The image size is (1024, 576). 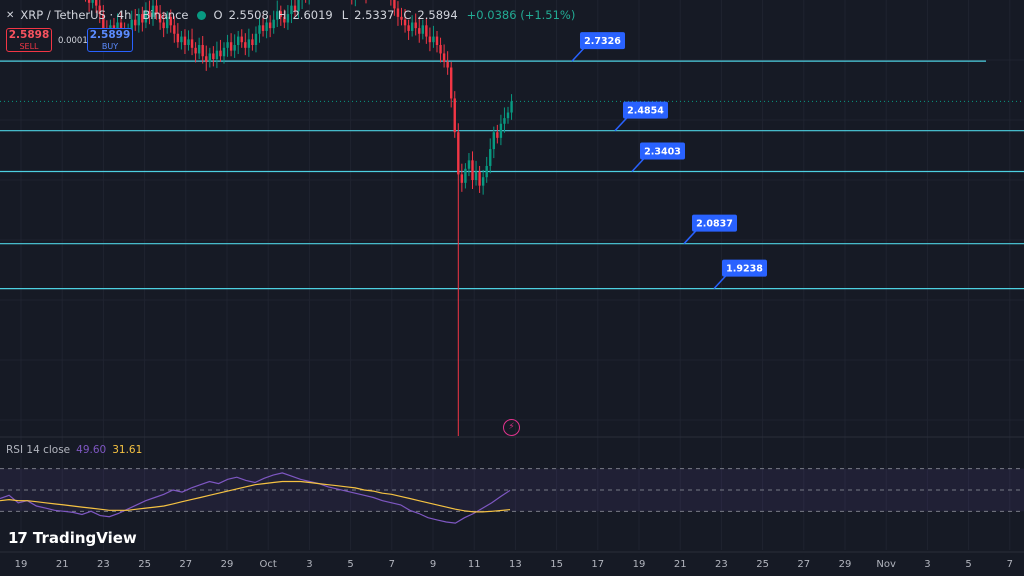 What do you see at coordinates (968, 564) in the screenshot?
I see `time-axis-label: 5` at bounding box center [968, 564].